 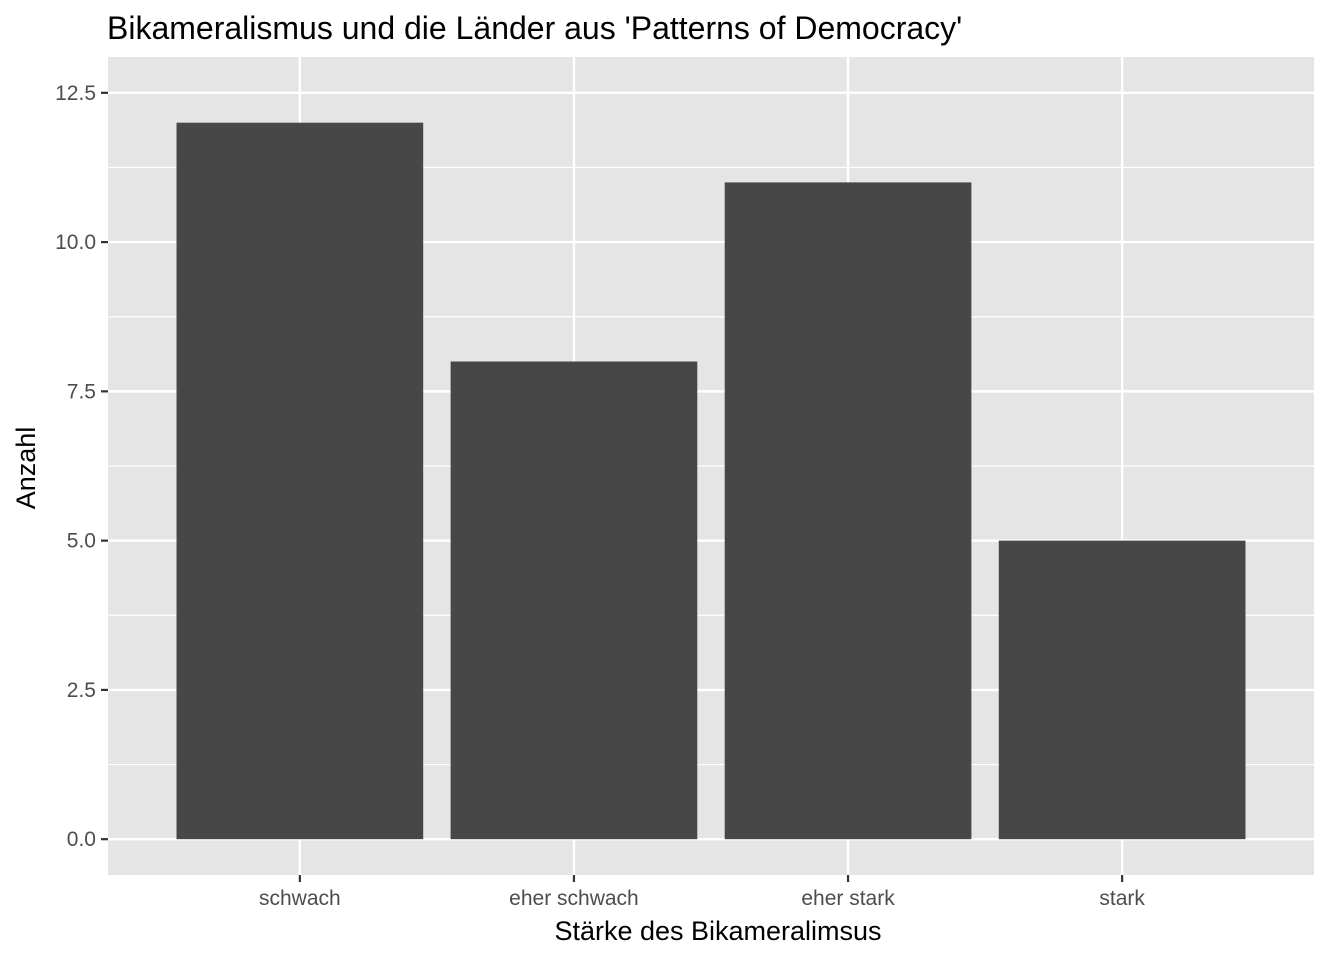 I want to click on bar-eher-stark, so click(x=848, y=511).